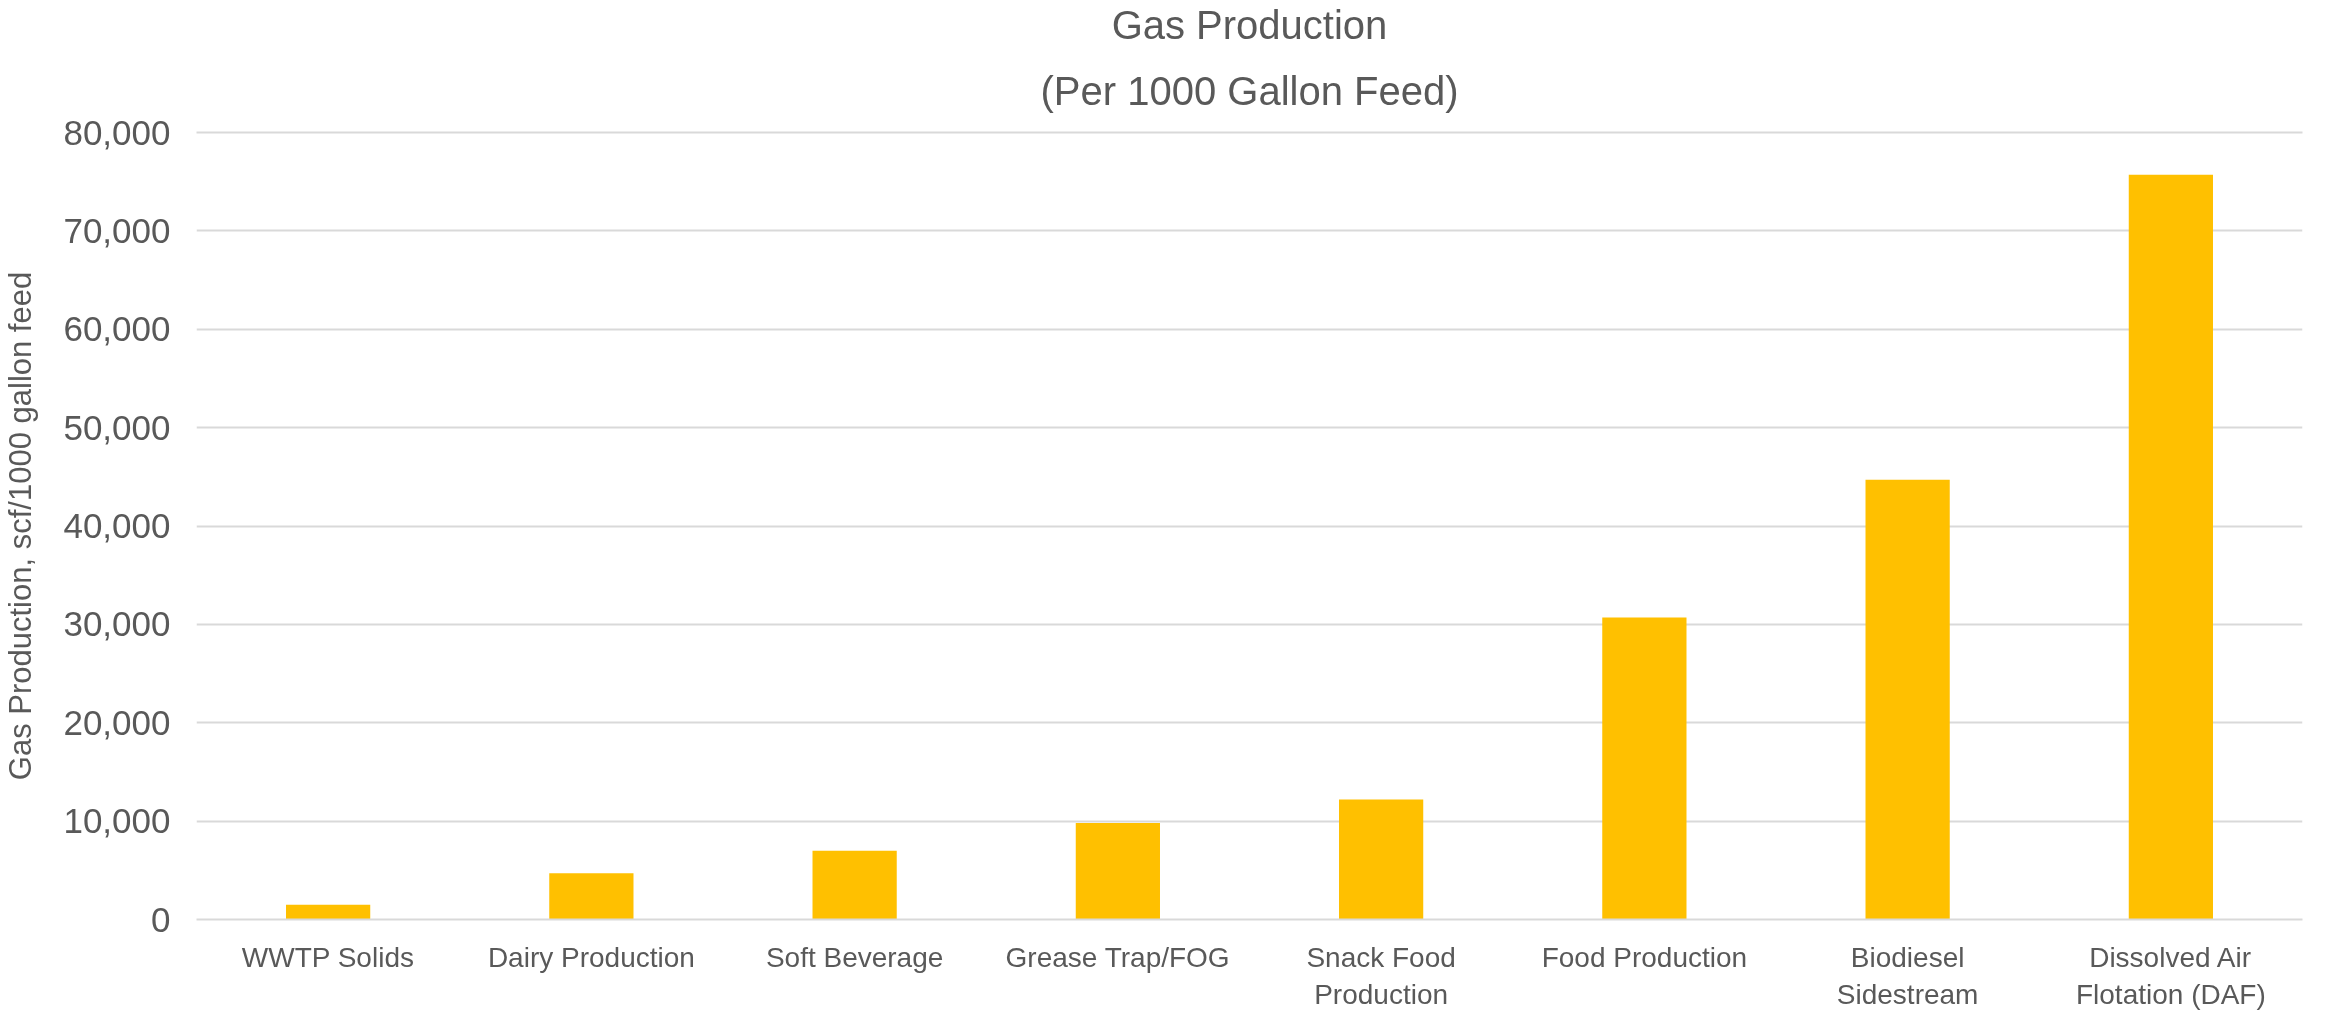 Image resolution: width=2325 pixels, height=1027 pixels. What do you see at coordinates (117, 329) in the screenshot?
I see `y-tick-label: 60,000` at bounding box center [117, 329].